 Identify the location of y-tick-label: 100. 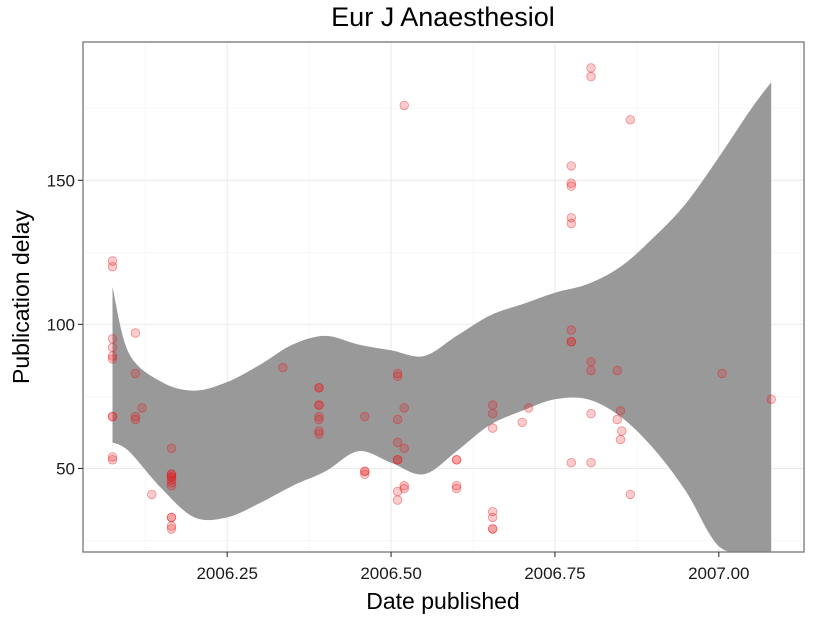
(61, 324).